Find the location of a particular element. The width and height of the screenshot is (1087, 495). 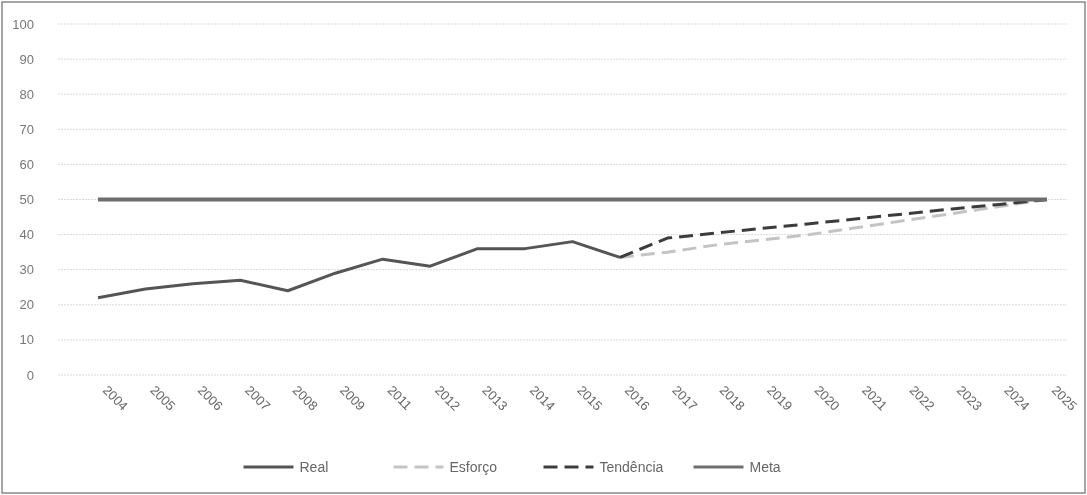

y-tick-label: 70 is located at coordinates (26, 129).